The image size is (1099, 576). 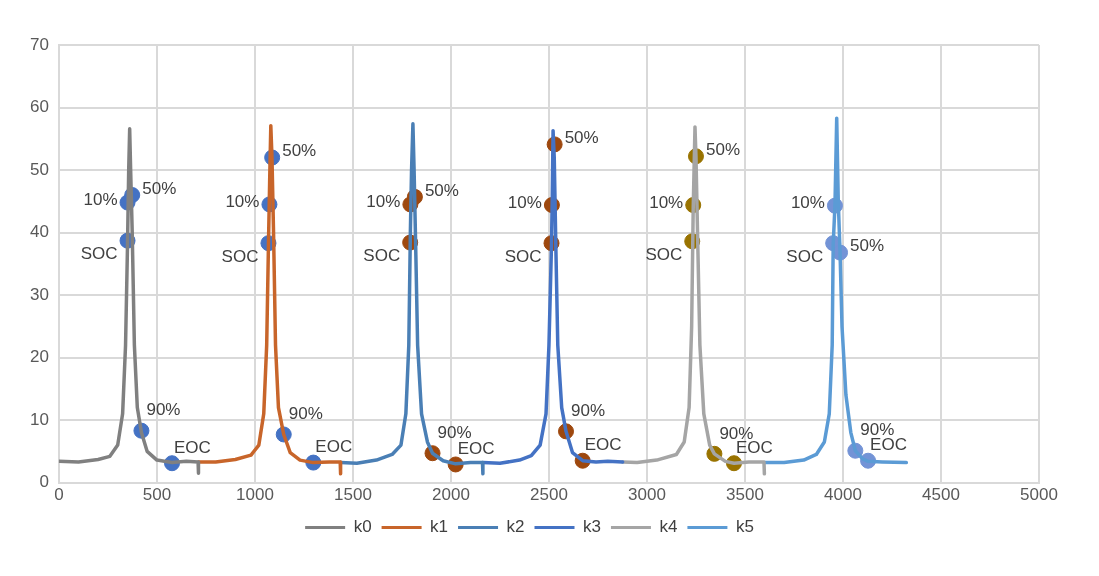 I want to click on y-tick-label: 70, so click(x=39, y=44).